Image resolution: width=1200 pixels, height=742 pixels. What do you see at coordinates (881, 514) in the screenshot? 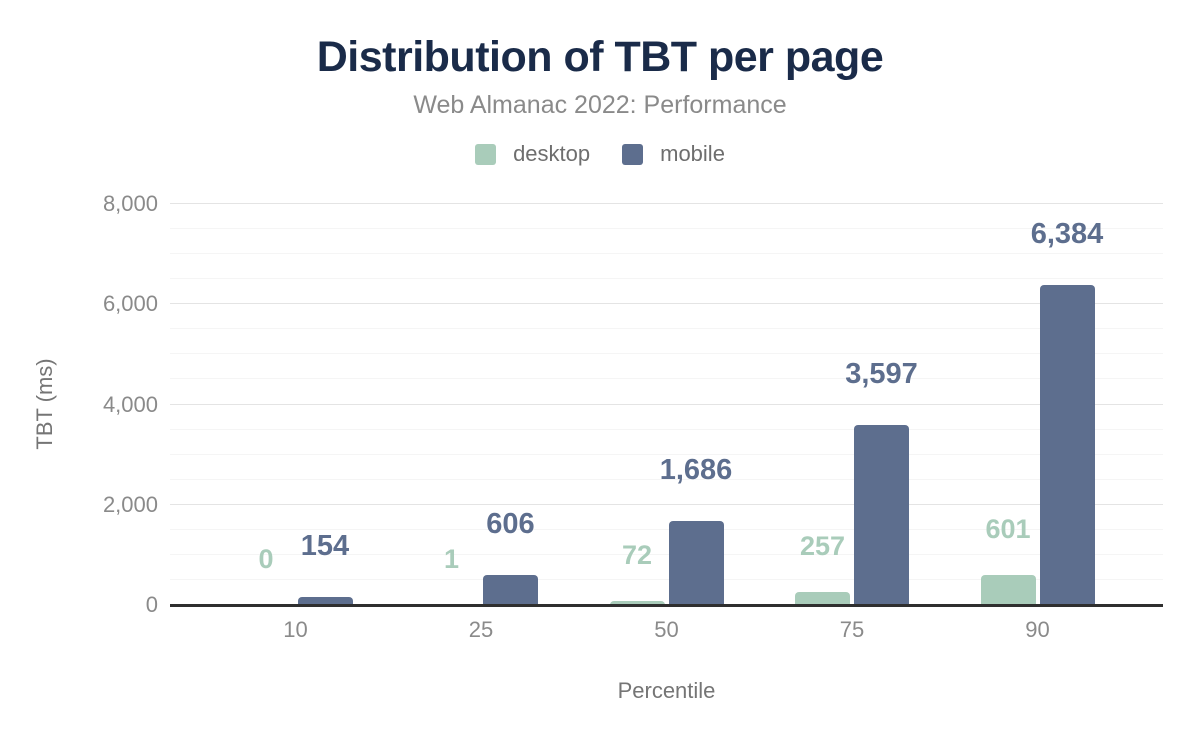
I see `bar-mobile-p75` at bounding box center [881, 514].